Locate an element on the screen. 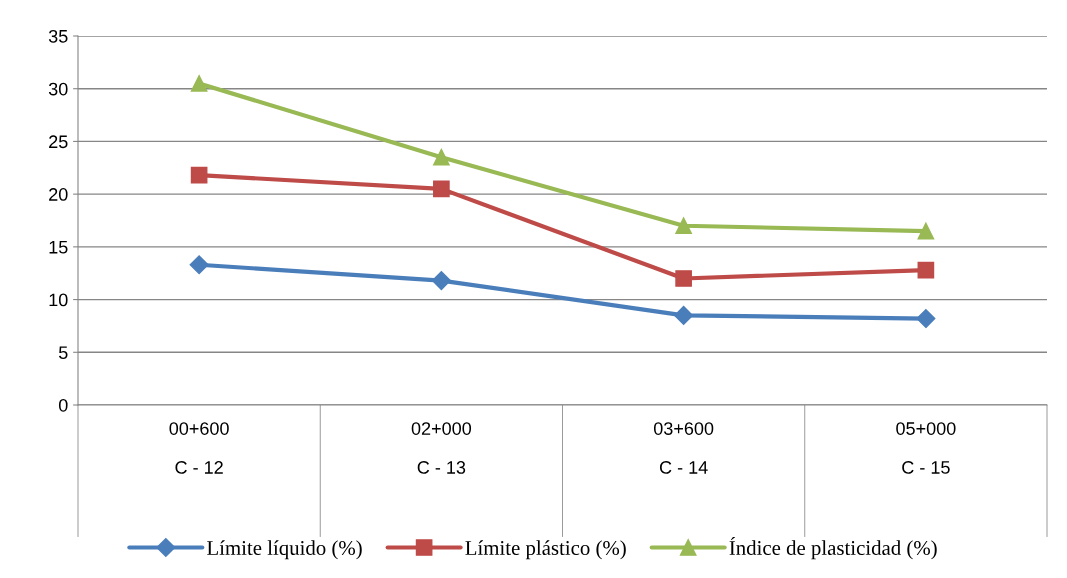  legend-label: Límite plástico (%) is located at coordinates (545, 550).